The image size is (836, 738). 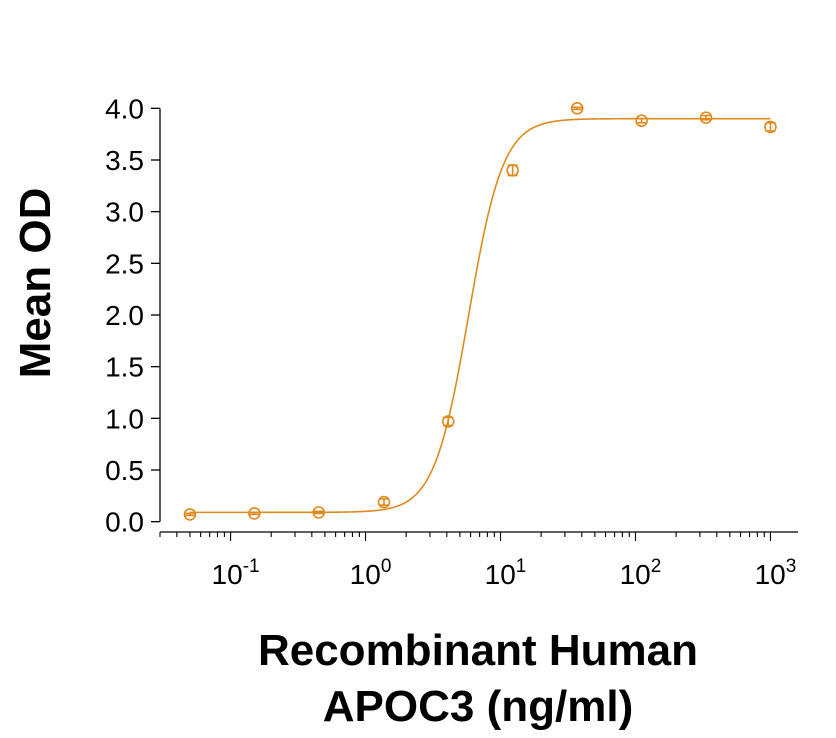 I want to click on y-tick-label: 2.5, so click(x=124, y=263).